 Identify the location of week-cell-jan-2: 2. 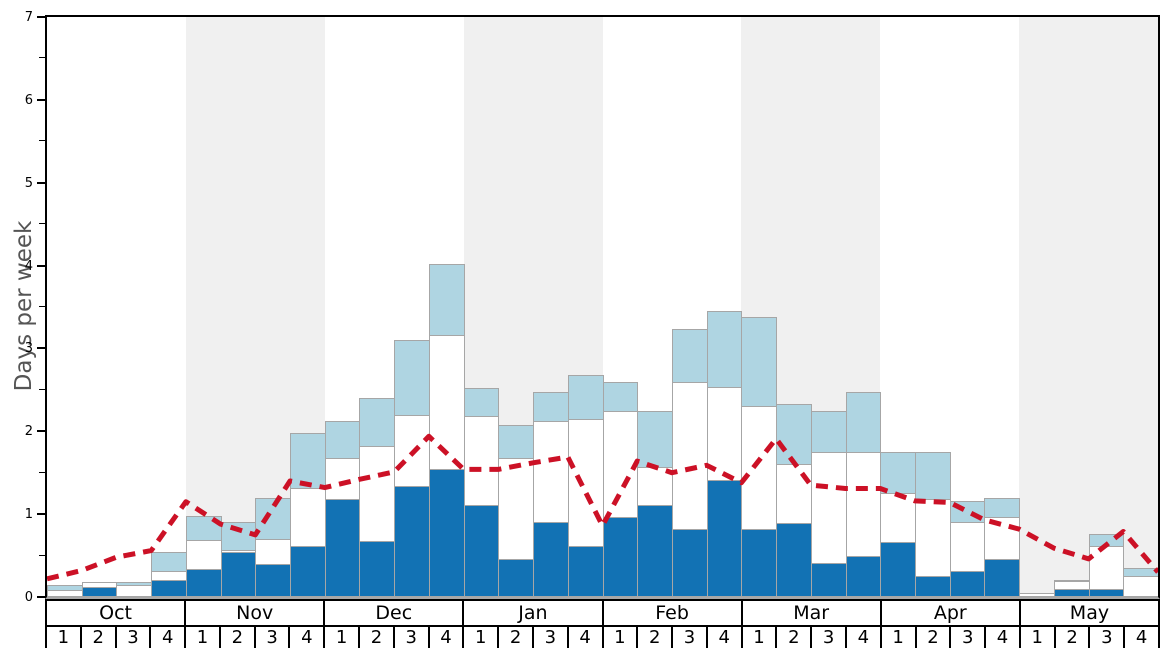
(516, 637).